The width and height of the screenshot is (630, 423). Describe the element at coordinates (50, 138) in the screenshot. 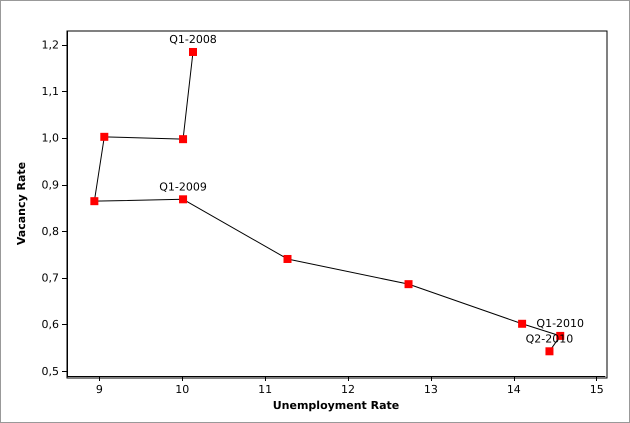

I see `y-tick-label: 1,0` at that location.